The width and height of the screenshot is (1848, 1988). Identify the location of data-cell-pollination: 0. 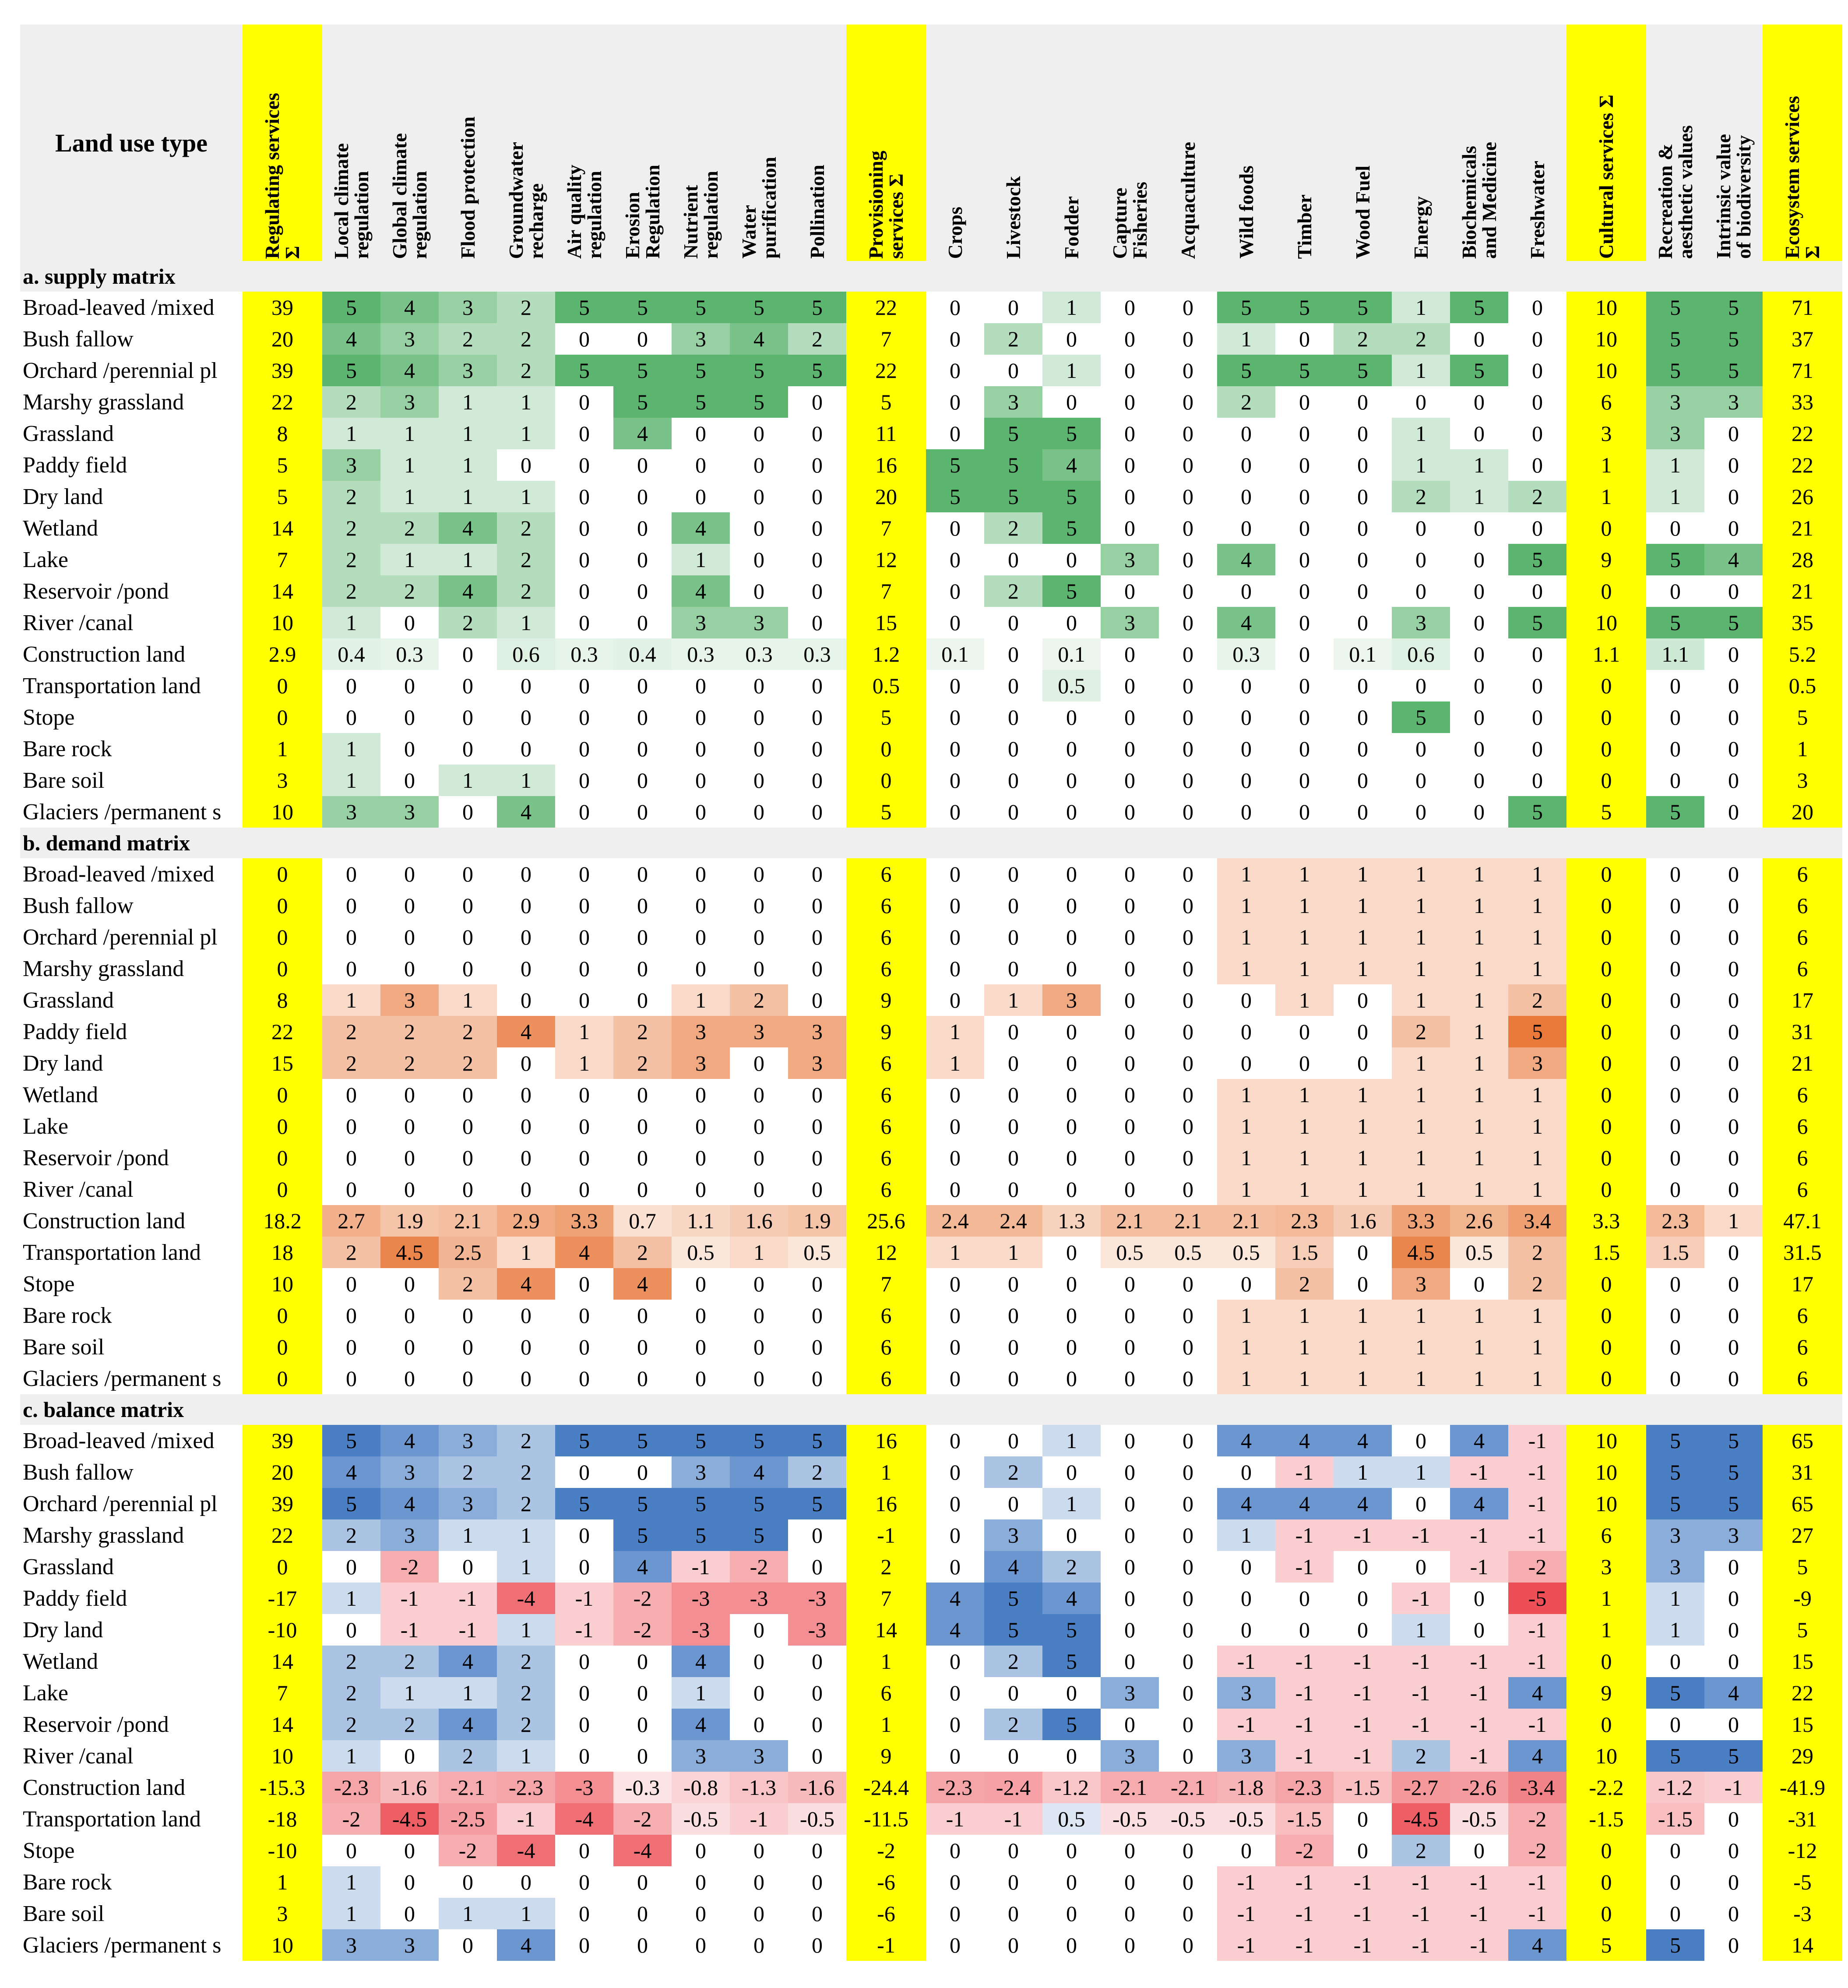
(817, 1756).